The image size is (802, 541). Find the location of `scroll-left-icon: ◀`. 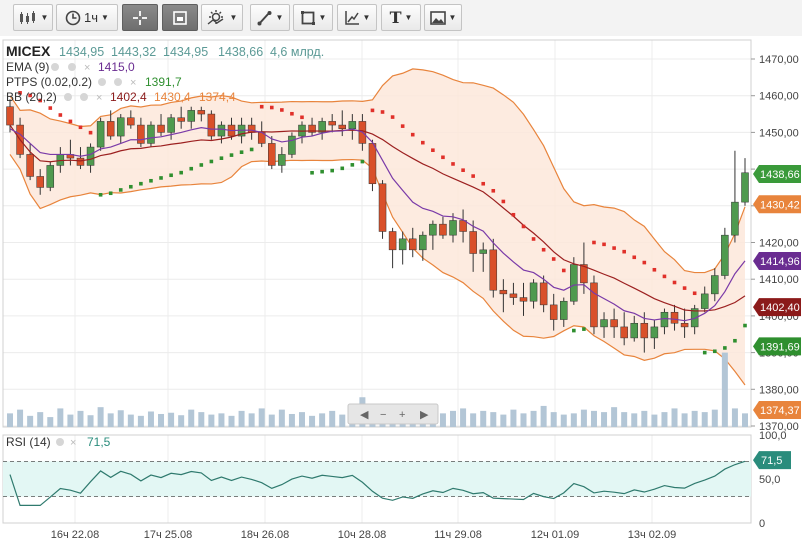

scroll-left-icon: ◀ is located at coordinates (364, 415).